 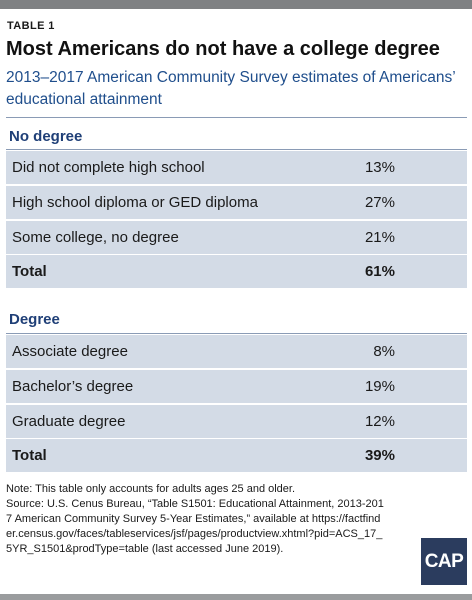 What do you see at coordinates (70, 351) in the screenshot?
I see `row-label: Associate degree` at bounding box center [70, 351].